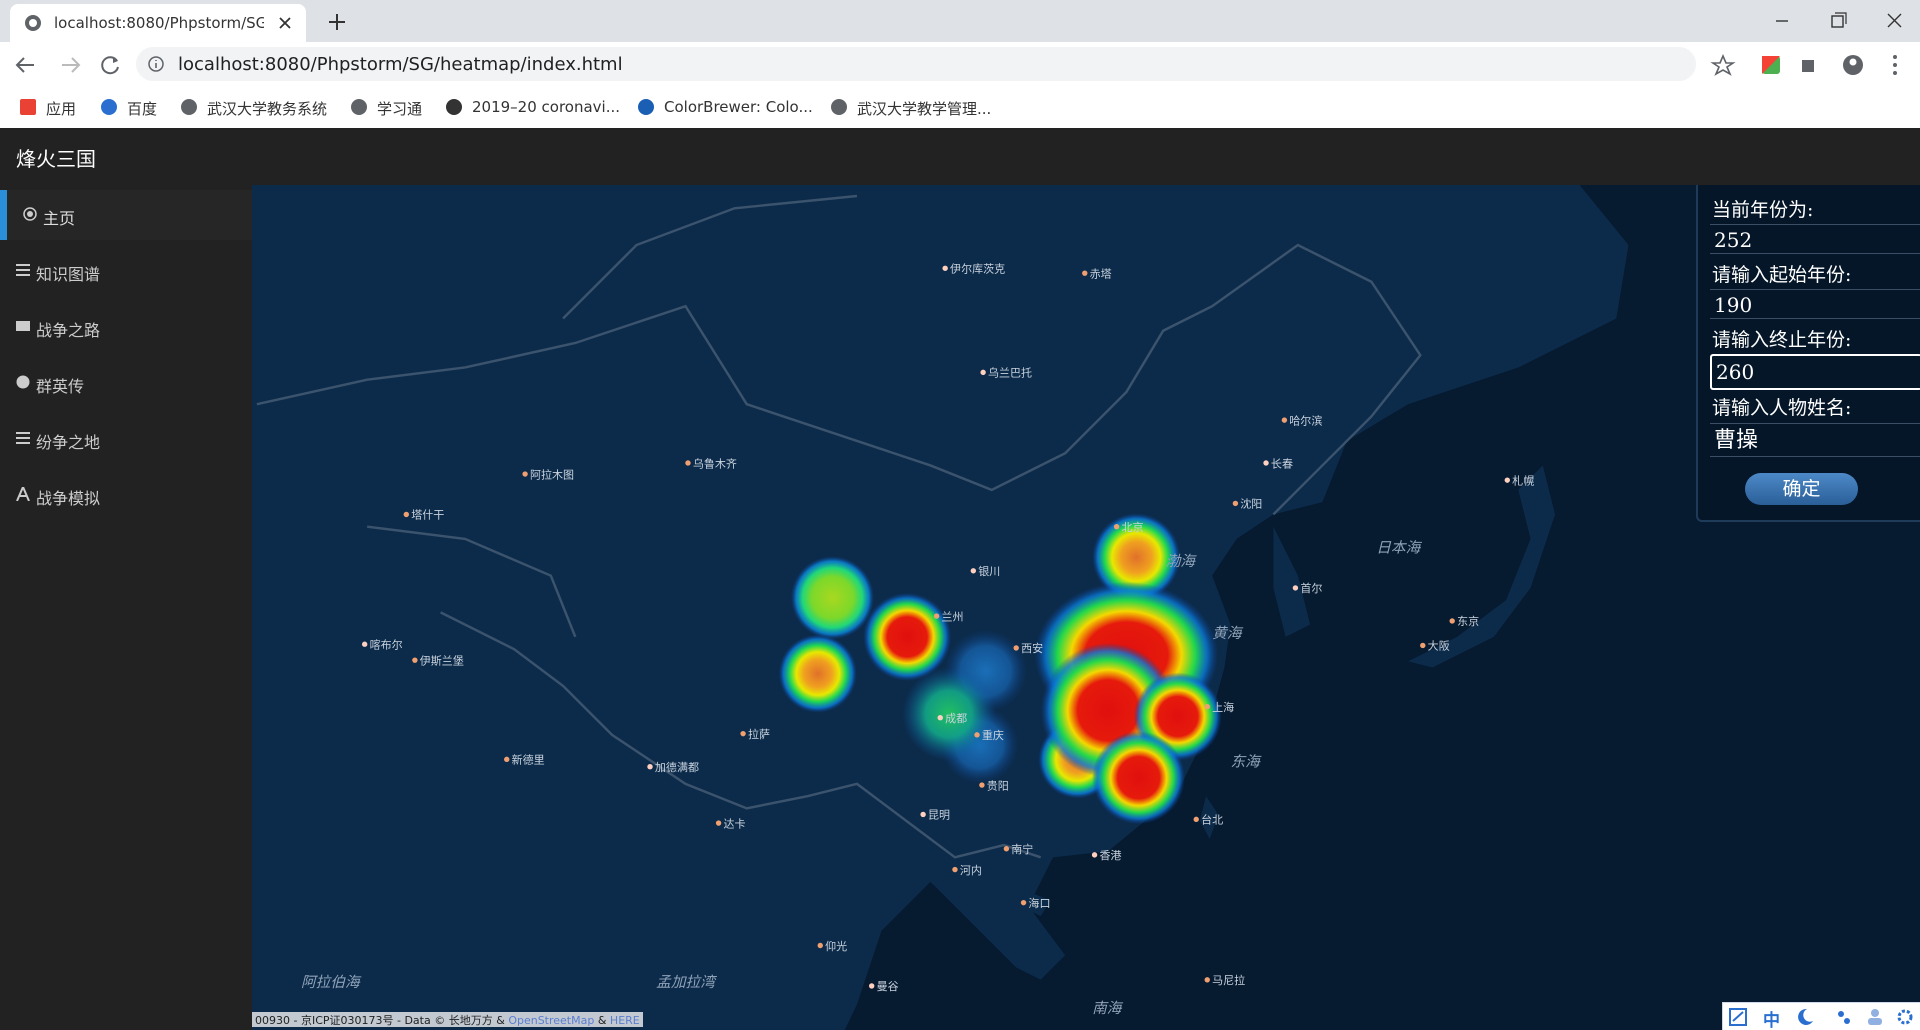  Describe the element at coordinates (69, 65) in the screenshot. I see `nav-buttons` at that location.